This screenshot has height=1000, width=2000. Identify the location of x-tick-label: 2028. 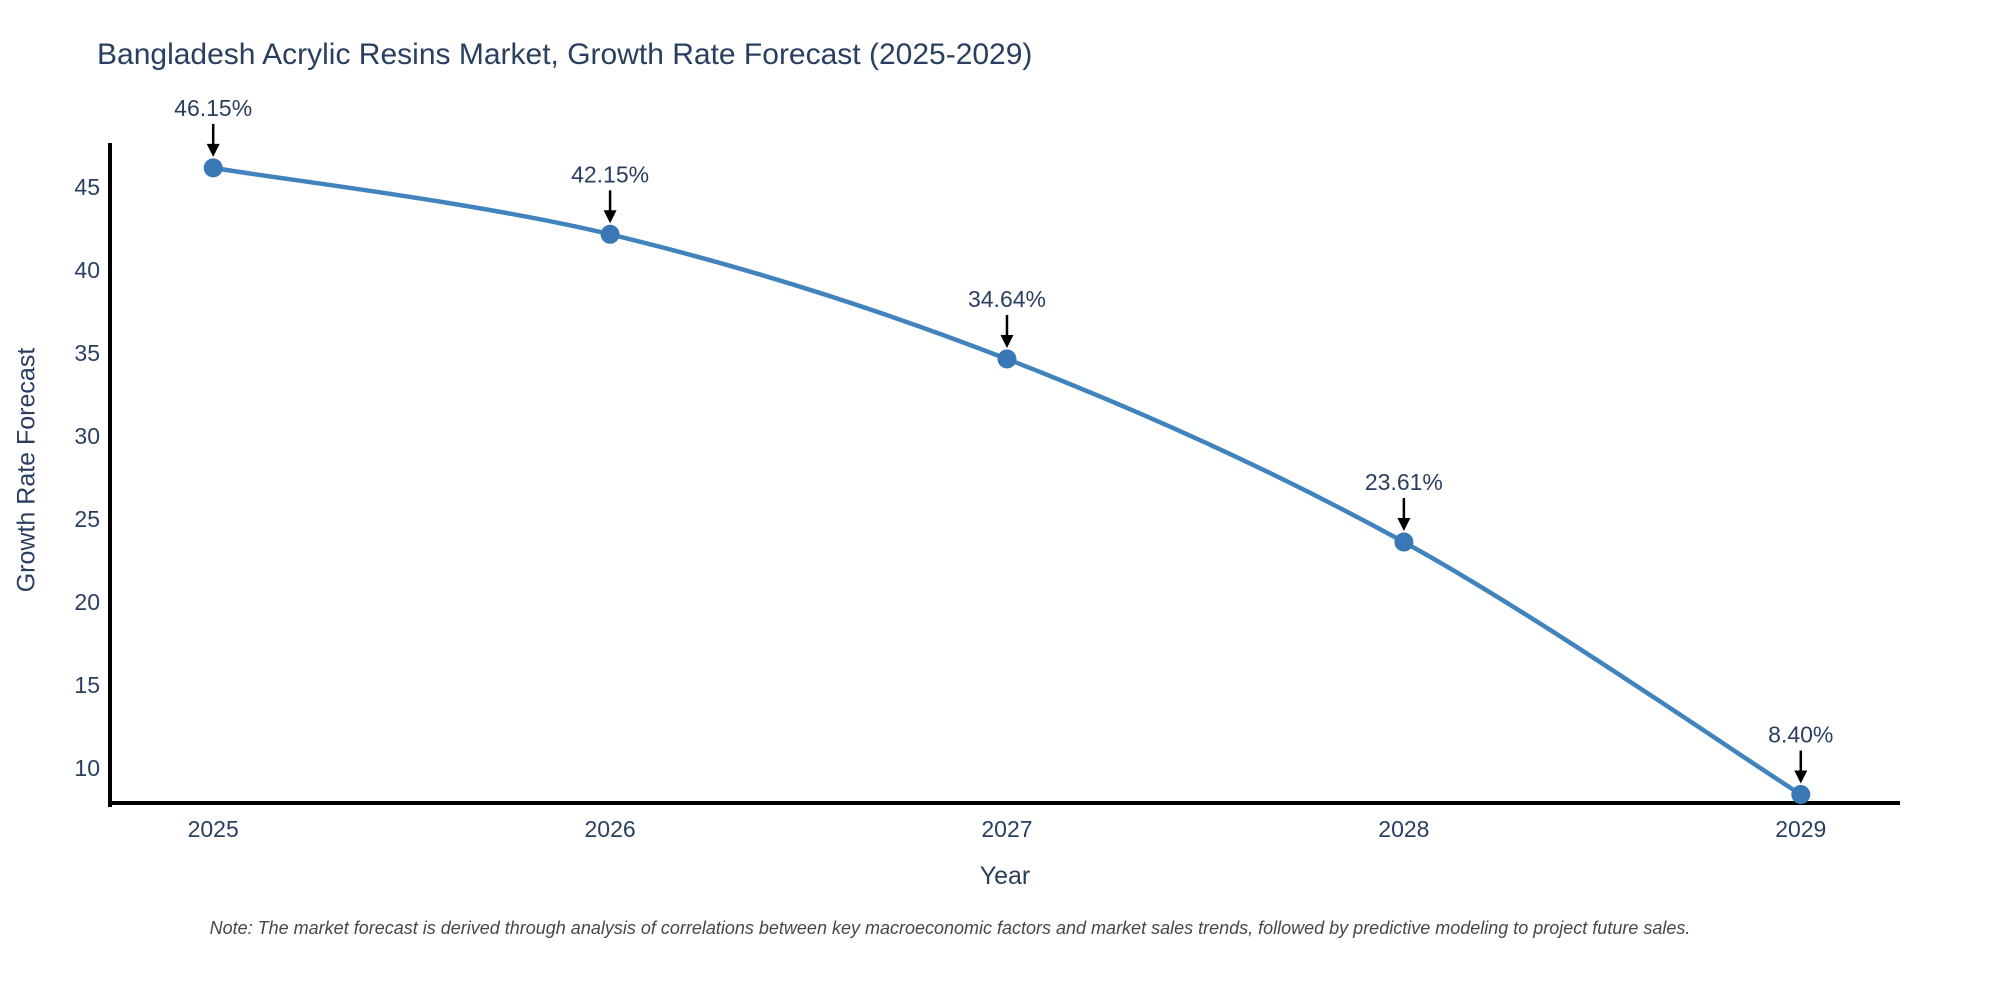
(1403, 829).